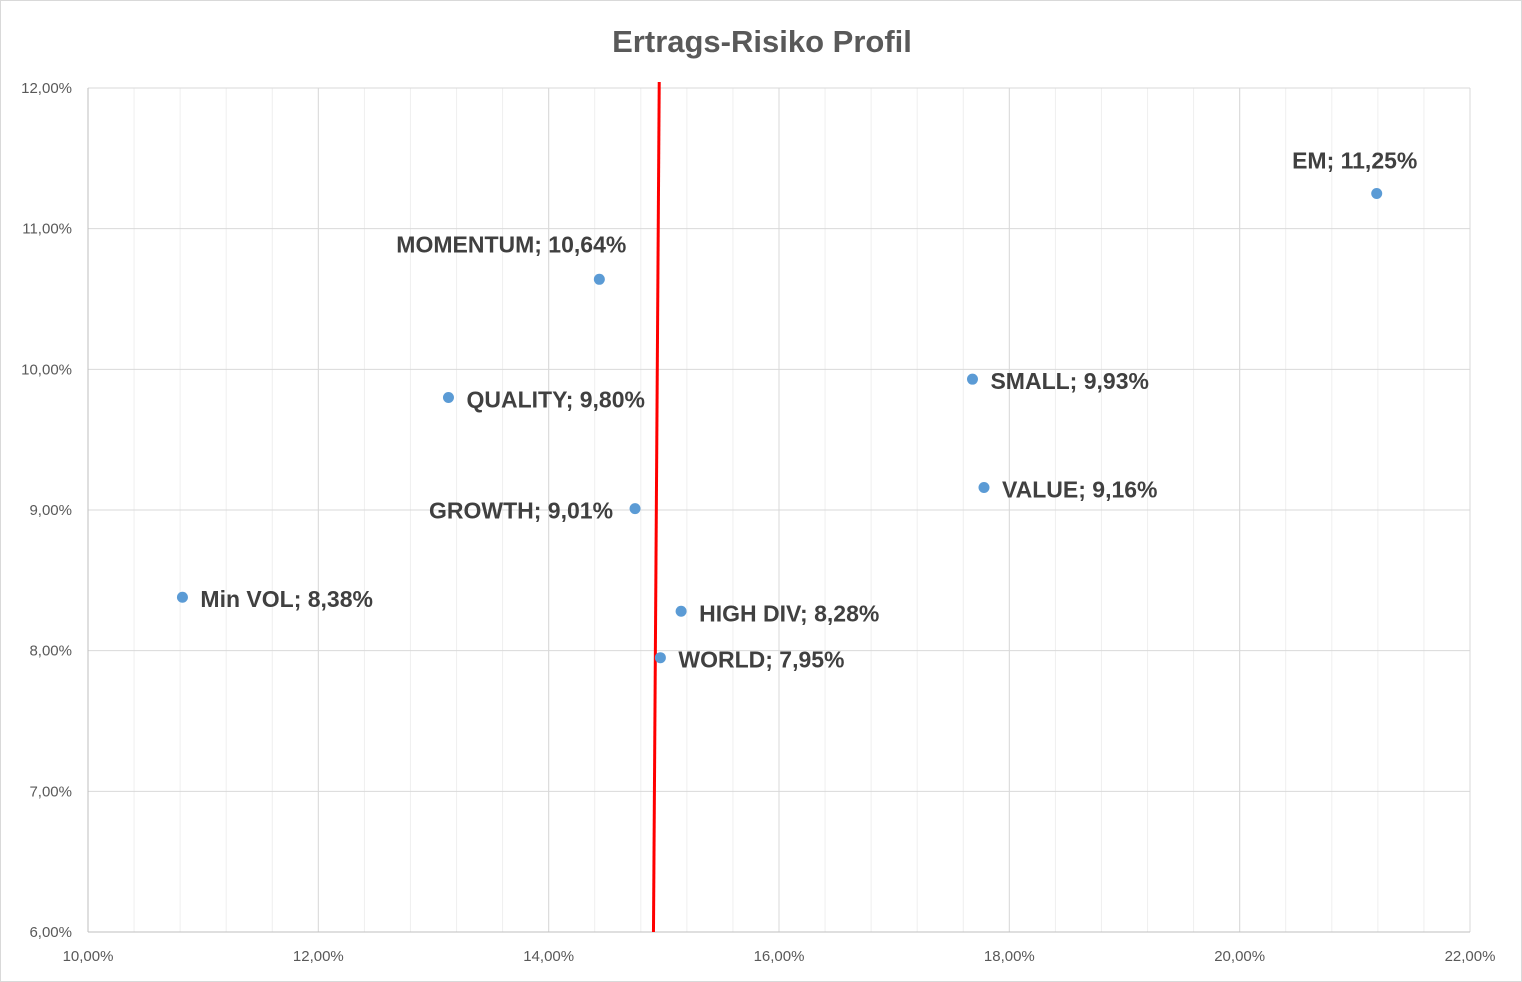 The width and height of the screenshot is (1522, 982). Describe the element at coordinates (50, 510) in the screenshot. I see `y-tick-label: 9,00%` at that location.